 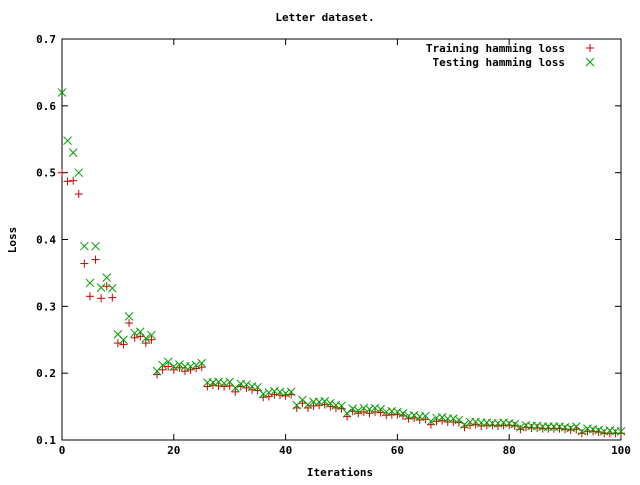 What do you see at coordinates (46, 173) in the screenshot?
I see `y-tick-label: 0.5` at bounding box center [46, 173].